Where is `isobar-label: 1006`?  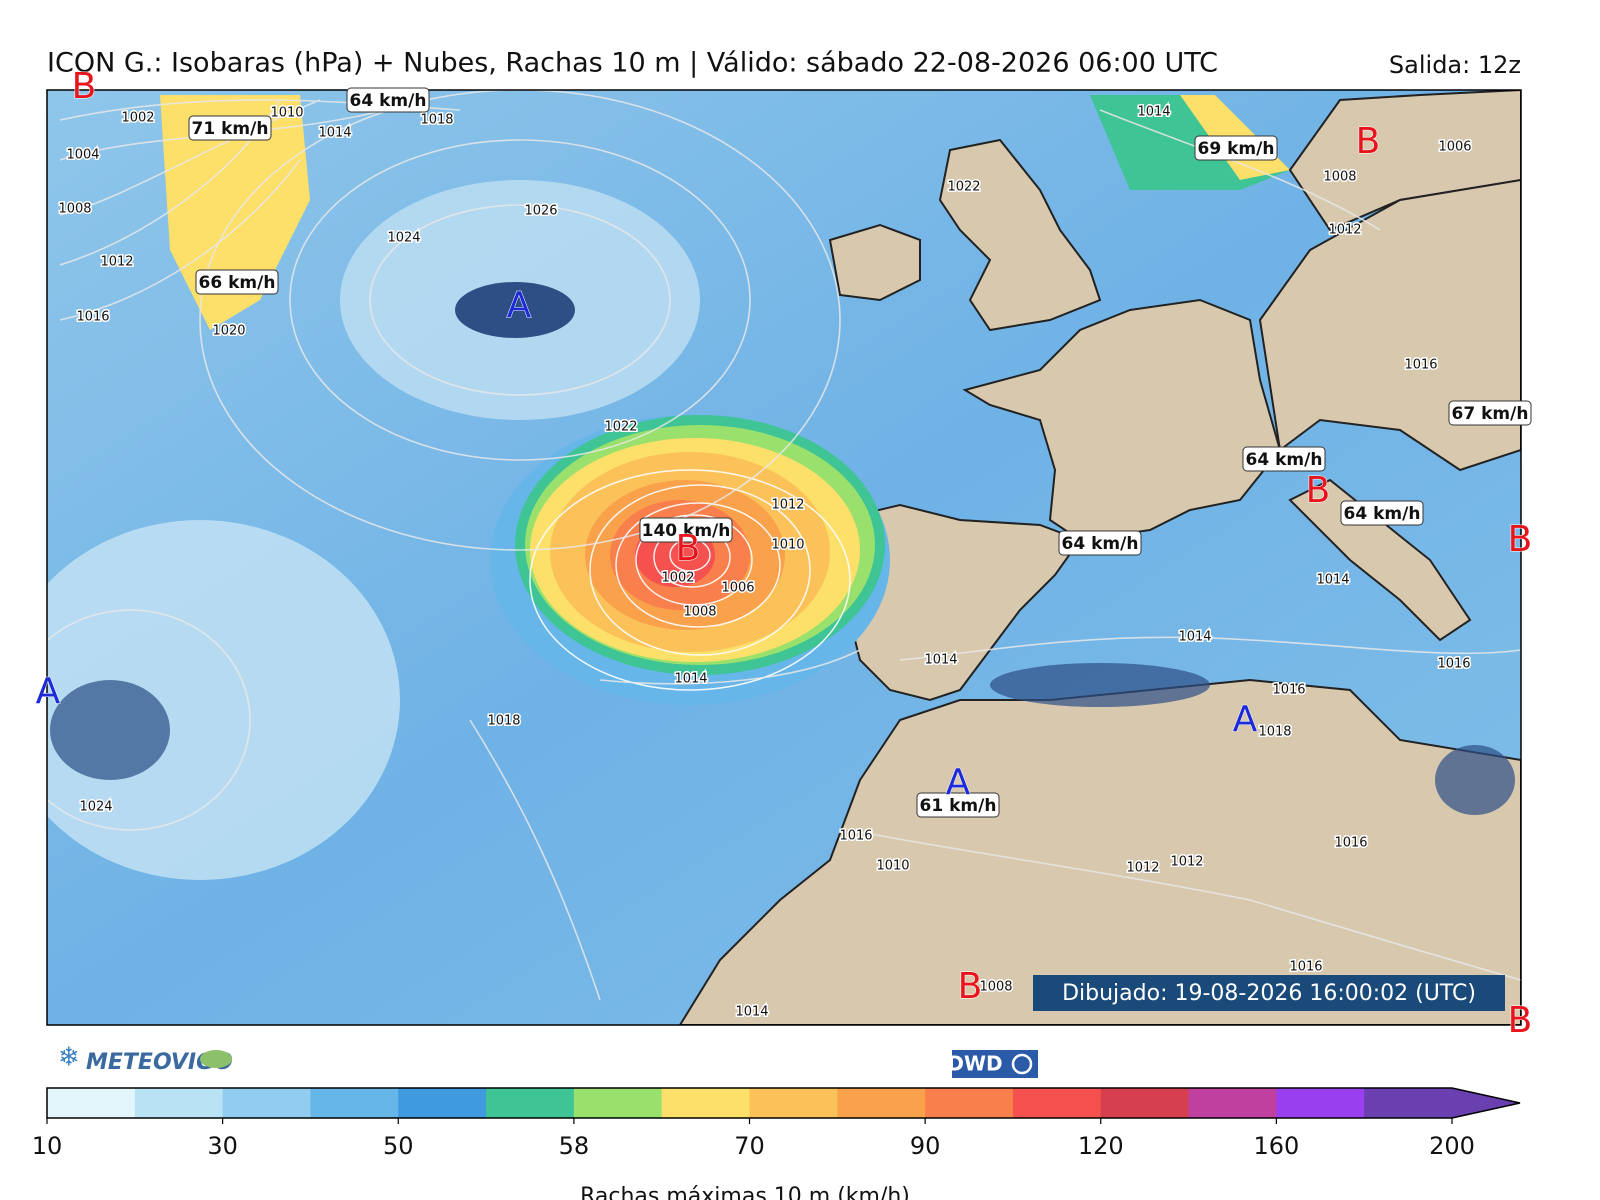
isobar-label: 1006 is located at coordinates (737, 588).